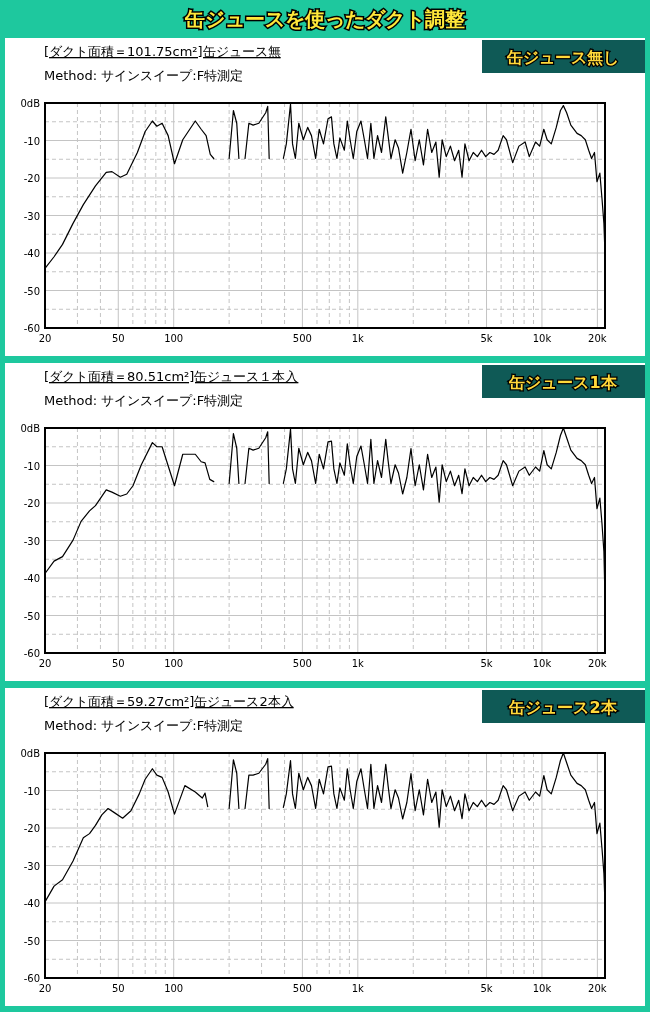  Describe the element at coordinates (162, 51) in the screenshot. I see `chart-title: [ダクト面積＝101.75cm²]缶ジュース無` at that location.